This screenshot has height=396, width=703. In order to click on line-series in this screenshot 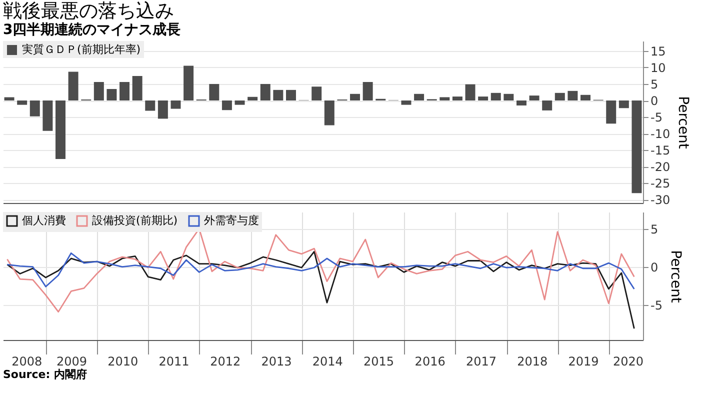, I will do `click(320, 271)`.